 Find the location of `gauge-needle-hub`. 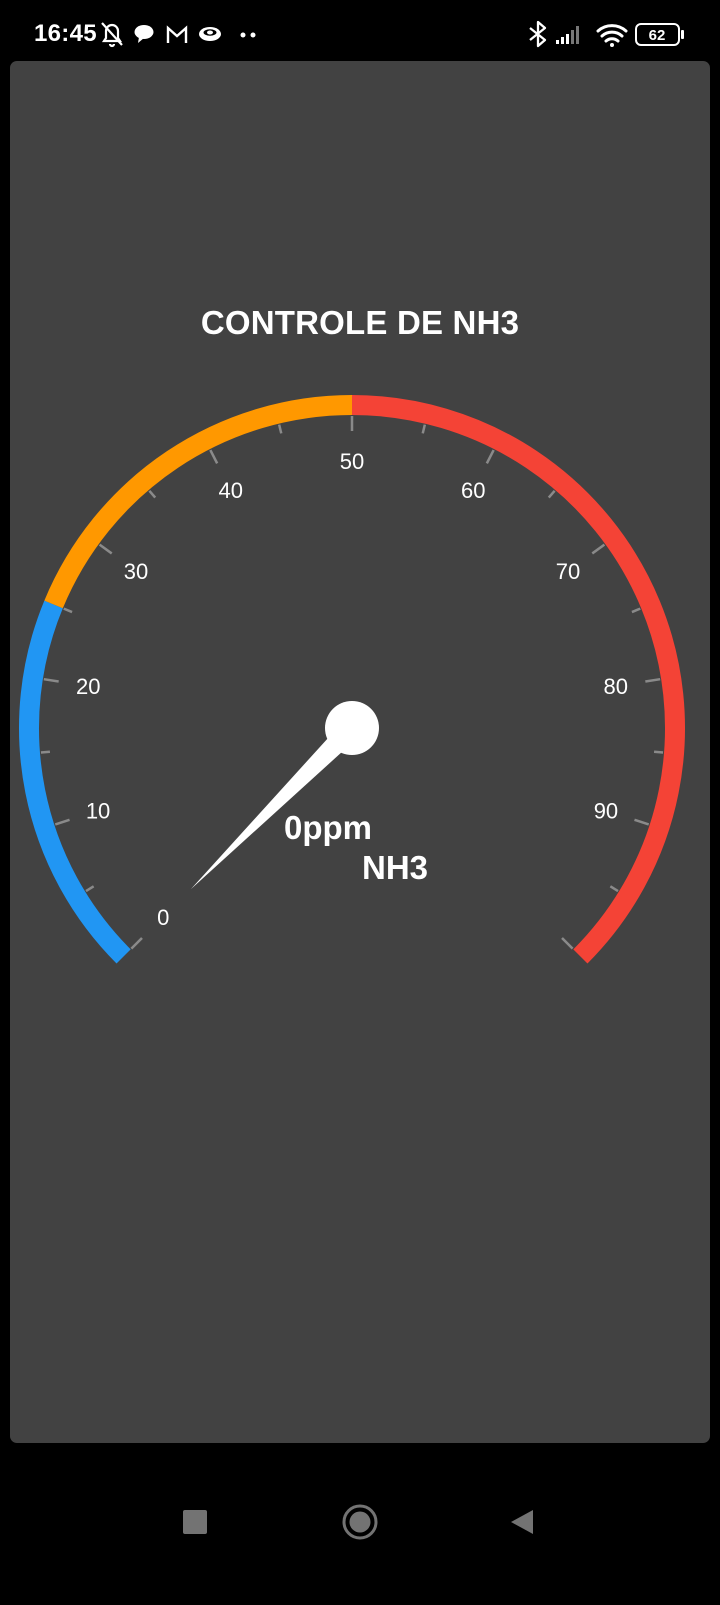

gauge-needle-hub is located at coordinates (352, 728).